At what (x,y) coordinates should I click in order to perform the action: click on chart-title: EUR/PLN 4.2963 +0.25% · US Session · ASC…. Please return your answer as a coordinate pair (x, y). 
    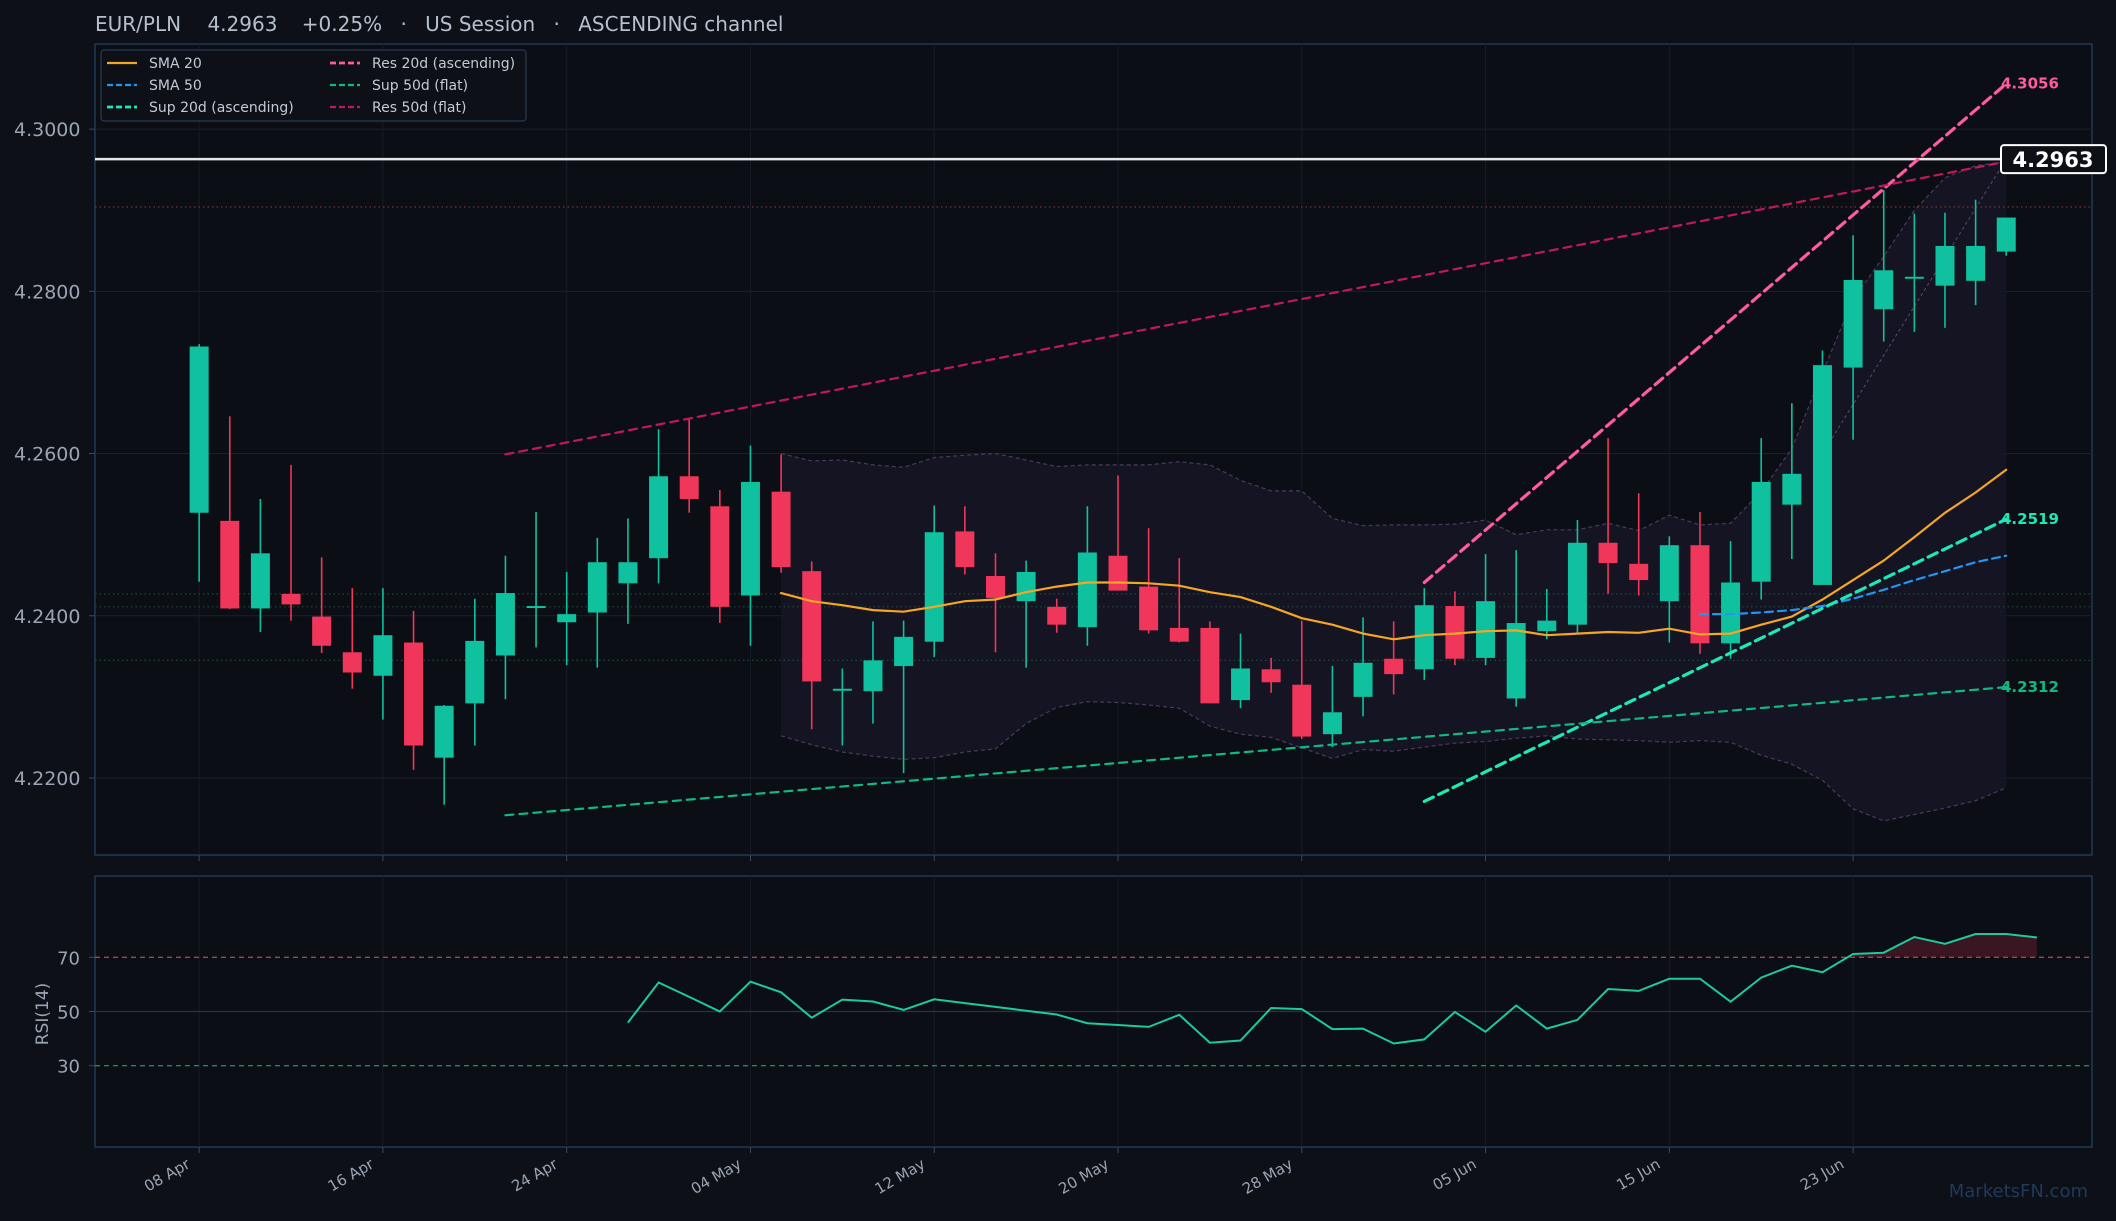
    Looking at the image, I should click on (439, 24).